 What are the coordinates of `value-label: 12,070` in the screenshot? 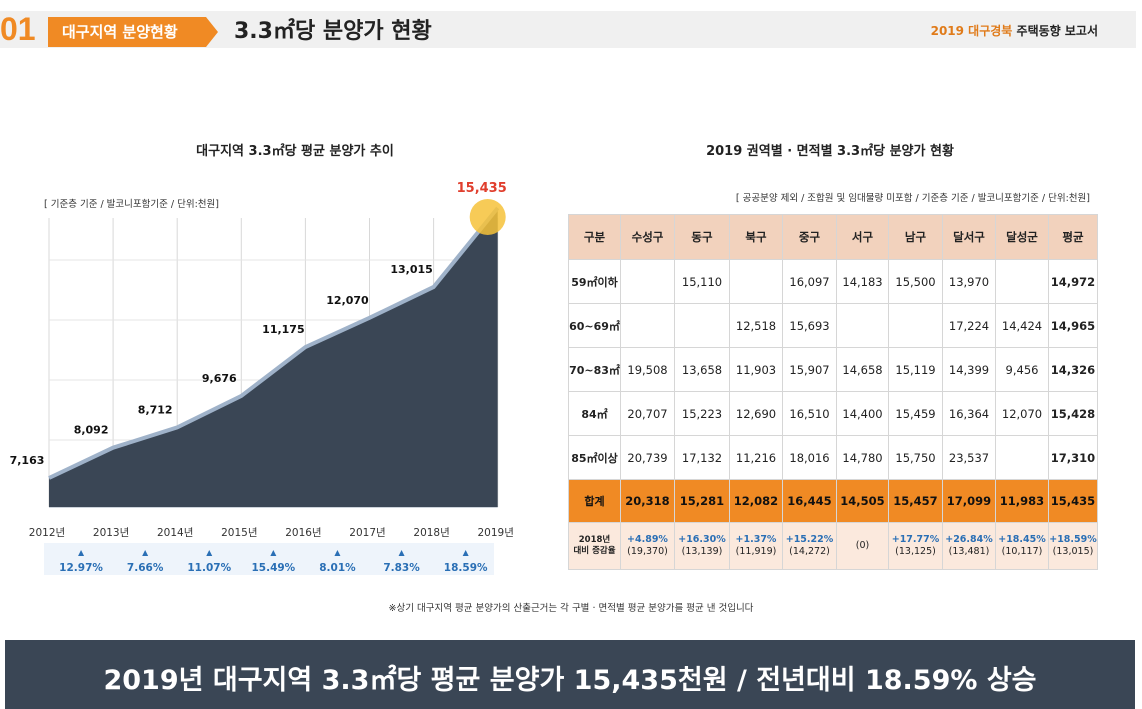 It's located at (347, 300).